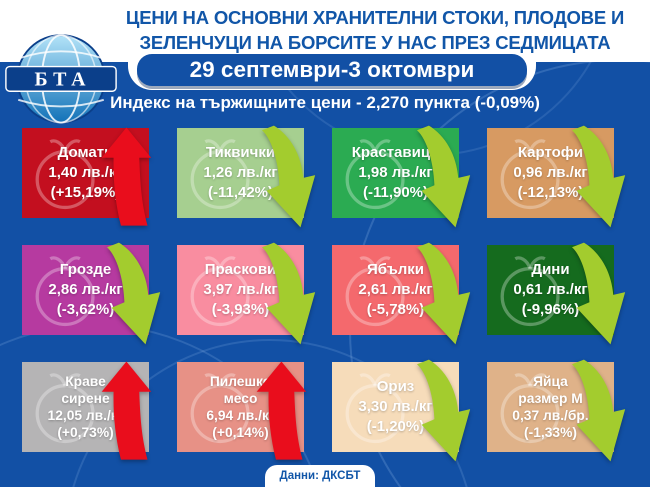 This screenshot has height=487, width=650. What do you see at coordinates (550, 415) in the screenshot?
I see `product-price: 0,37 лв./бр.` at bounding box center [550, 415].